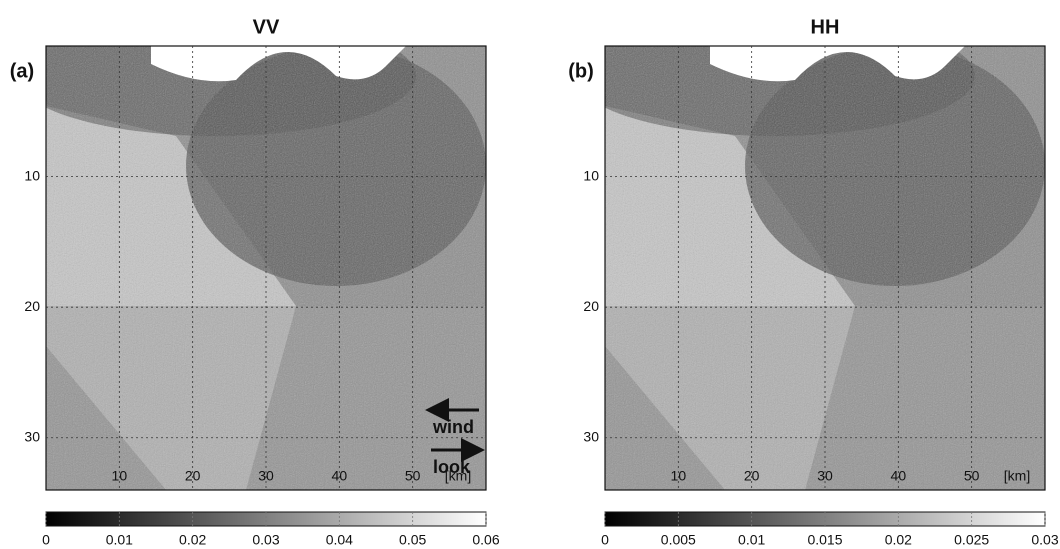 The height and width of the screenshot is (549, 1060). What do you see at coordinates (825, 27) in the screenshot?
I see `panel-title: HH` at bounding box center [825, 27].